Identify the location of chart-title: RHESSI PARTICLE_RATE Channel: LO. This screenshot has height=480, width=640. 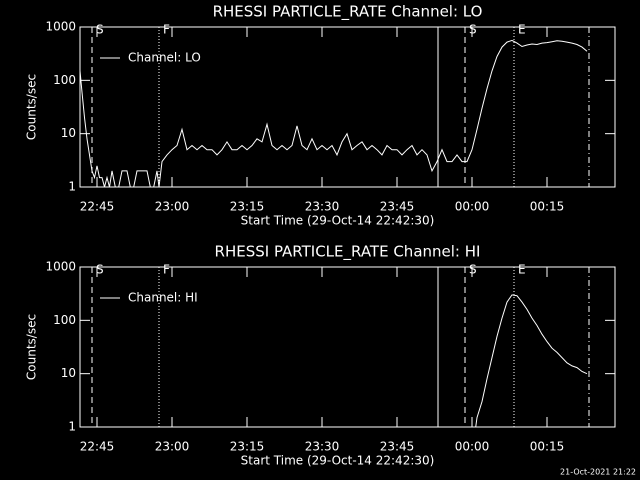
(348, 12).